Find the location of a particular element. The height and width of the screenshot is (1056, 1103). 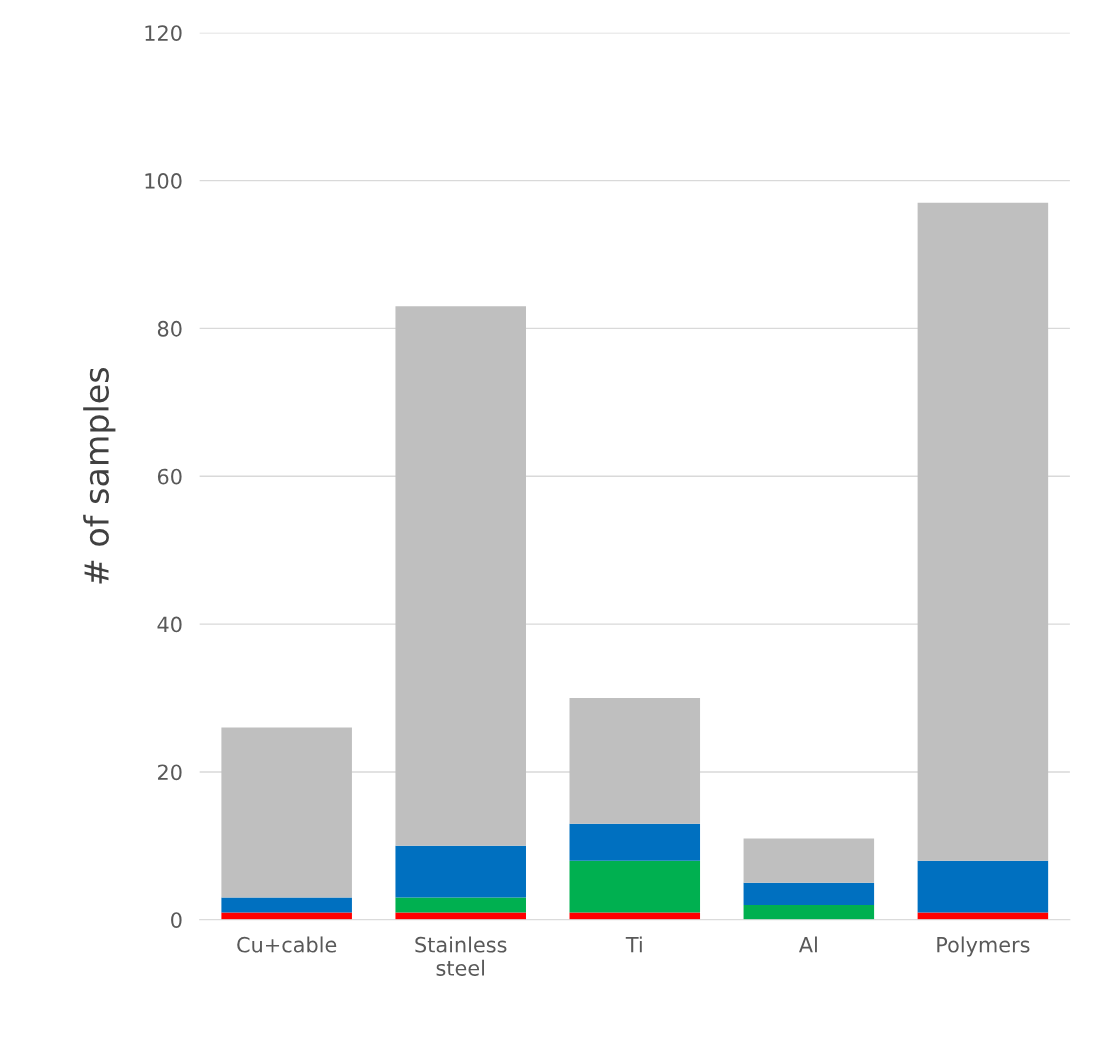

y-tick-label: 20 is located at coordinates (169, 772).